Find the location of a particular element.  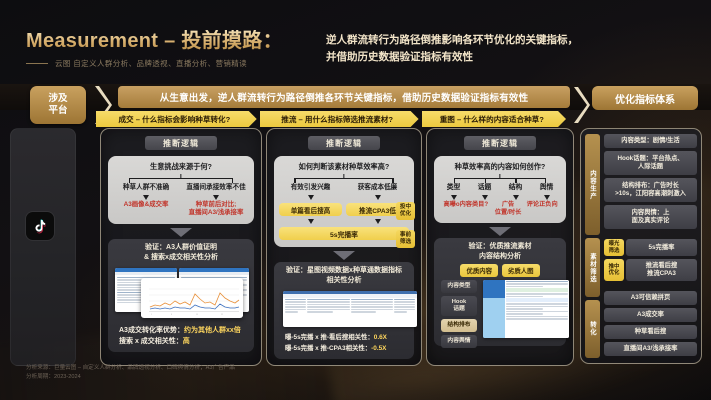

panel-2-arrows is located at coordinates (344, 197).